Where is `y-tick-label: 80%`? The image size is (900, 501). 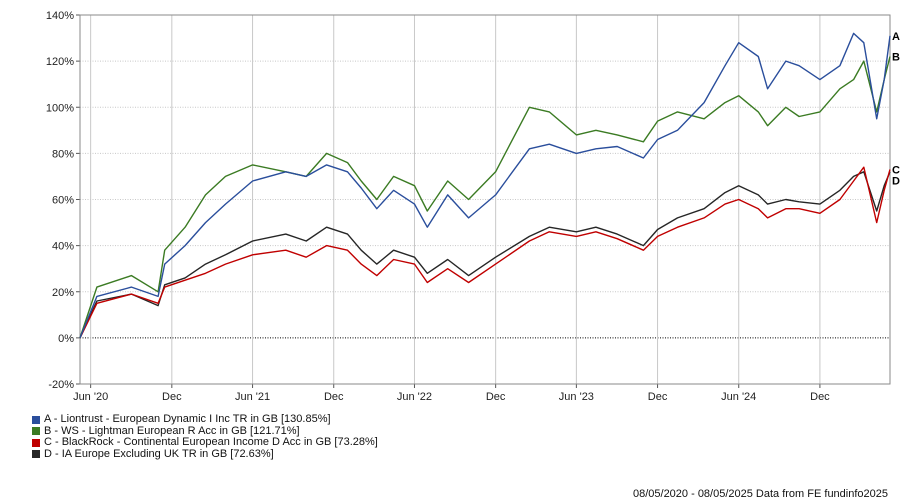
y-tick-label: 80% is located at coordinates (63, 154).